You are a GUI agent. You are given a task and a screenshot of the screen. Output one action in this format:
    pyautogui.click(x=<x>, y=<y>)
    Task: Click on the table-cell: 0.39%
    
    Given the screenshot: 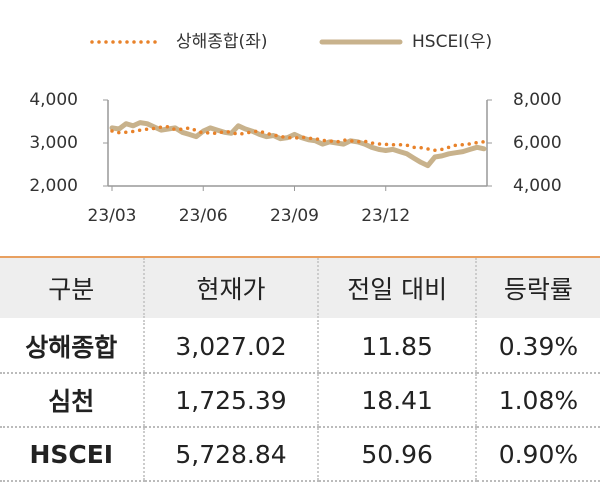 What is the action you would take?
    pyautogui.click(x=537, y=346)
    